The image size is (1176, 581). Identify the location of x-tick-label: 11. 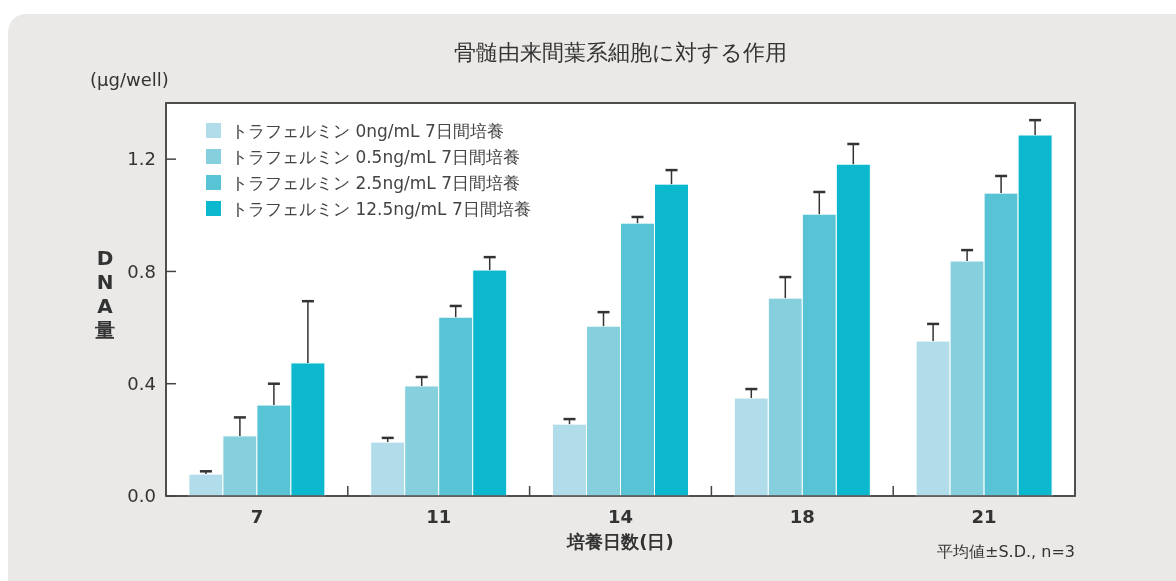
(439, 516).